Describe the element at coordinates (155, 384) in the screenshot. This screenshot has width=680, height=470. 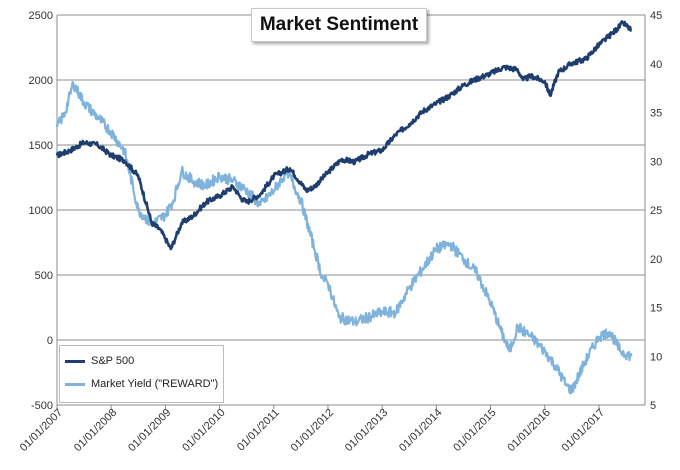
I see `legend-label-market-yield: Market Yield ("REWARD")` at that location.